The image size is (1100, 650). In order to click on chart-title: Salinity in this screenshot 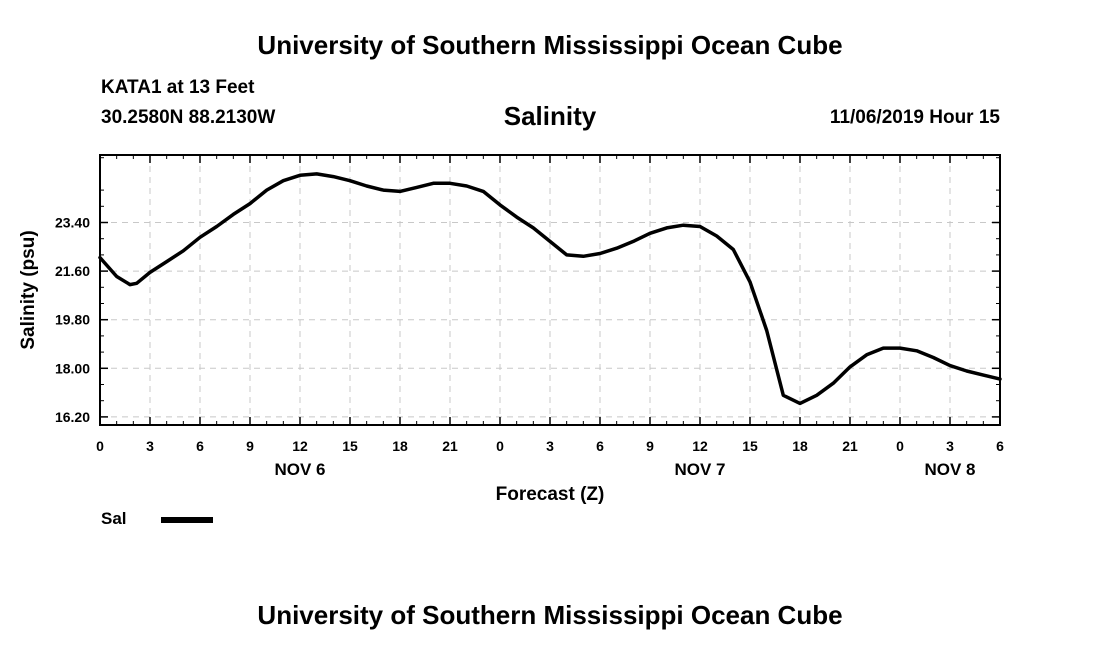, I will do `click(550, 116)`.